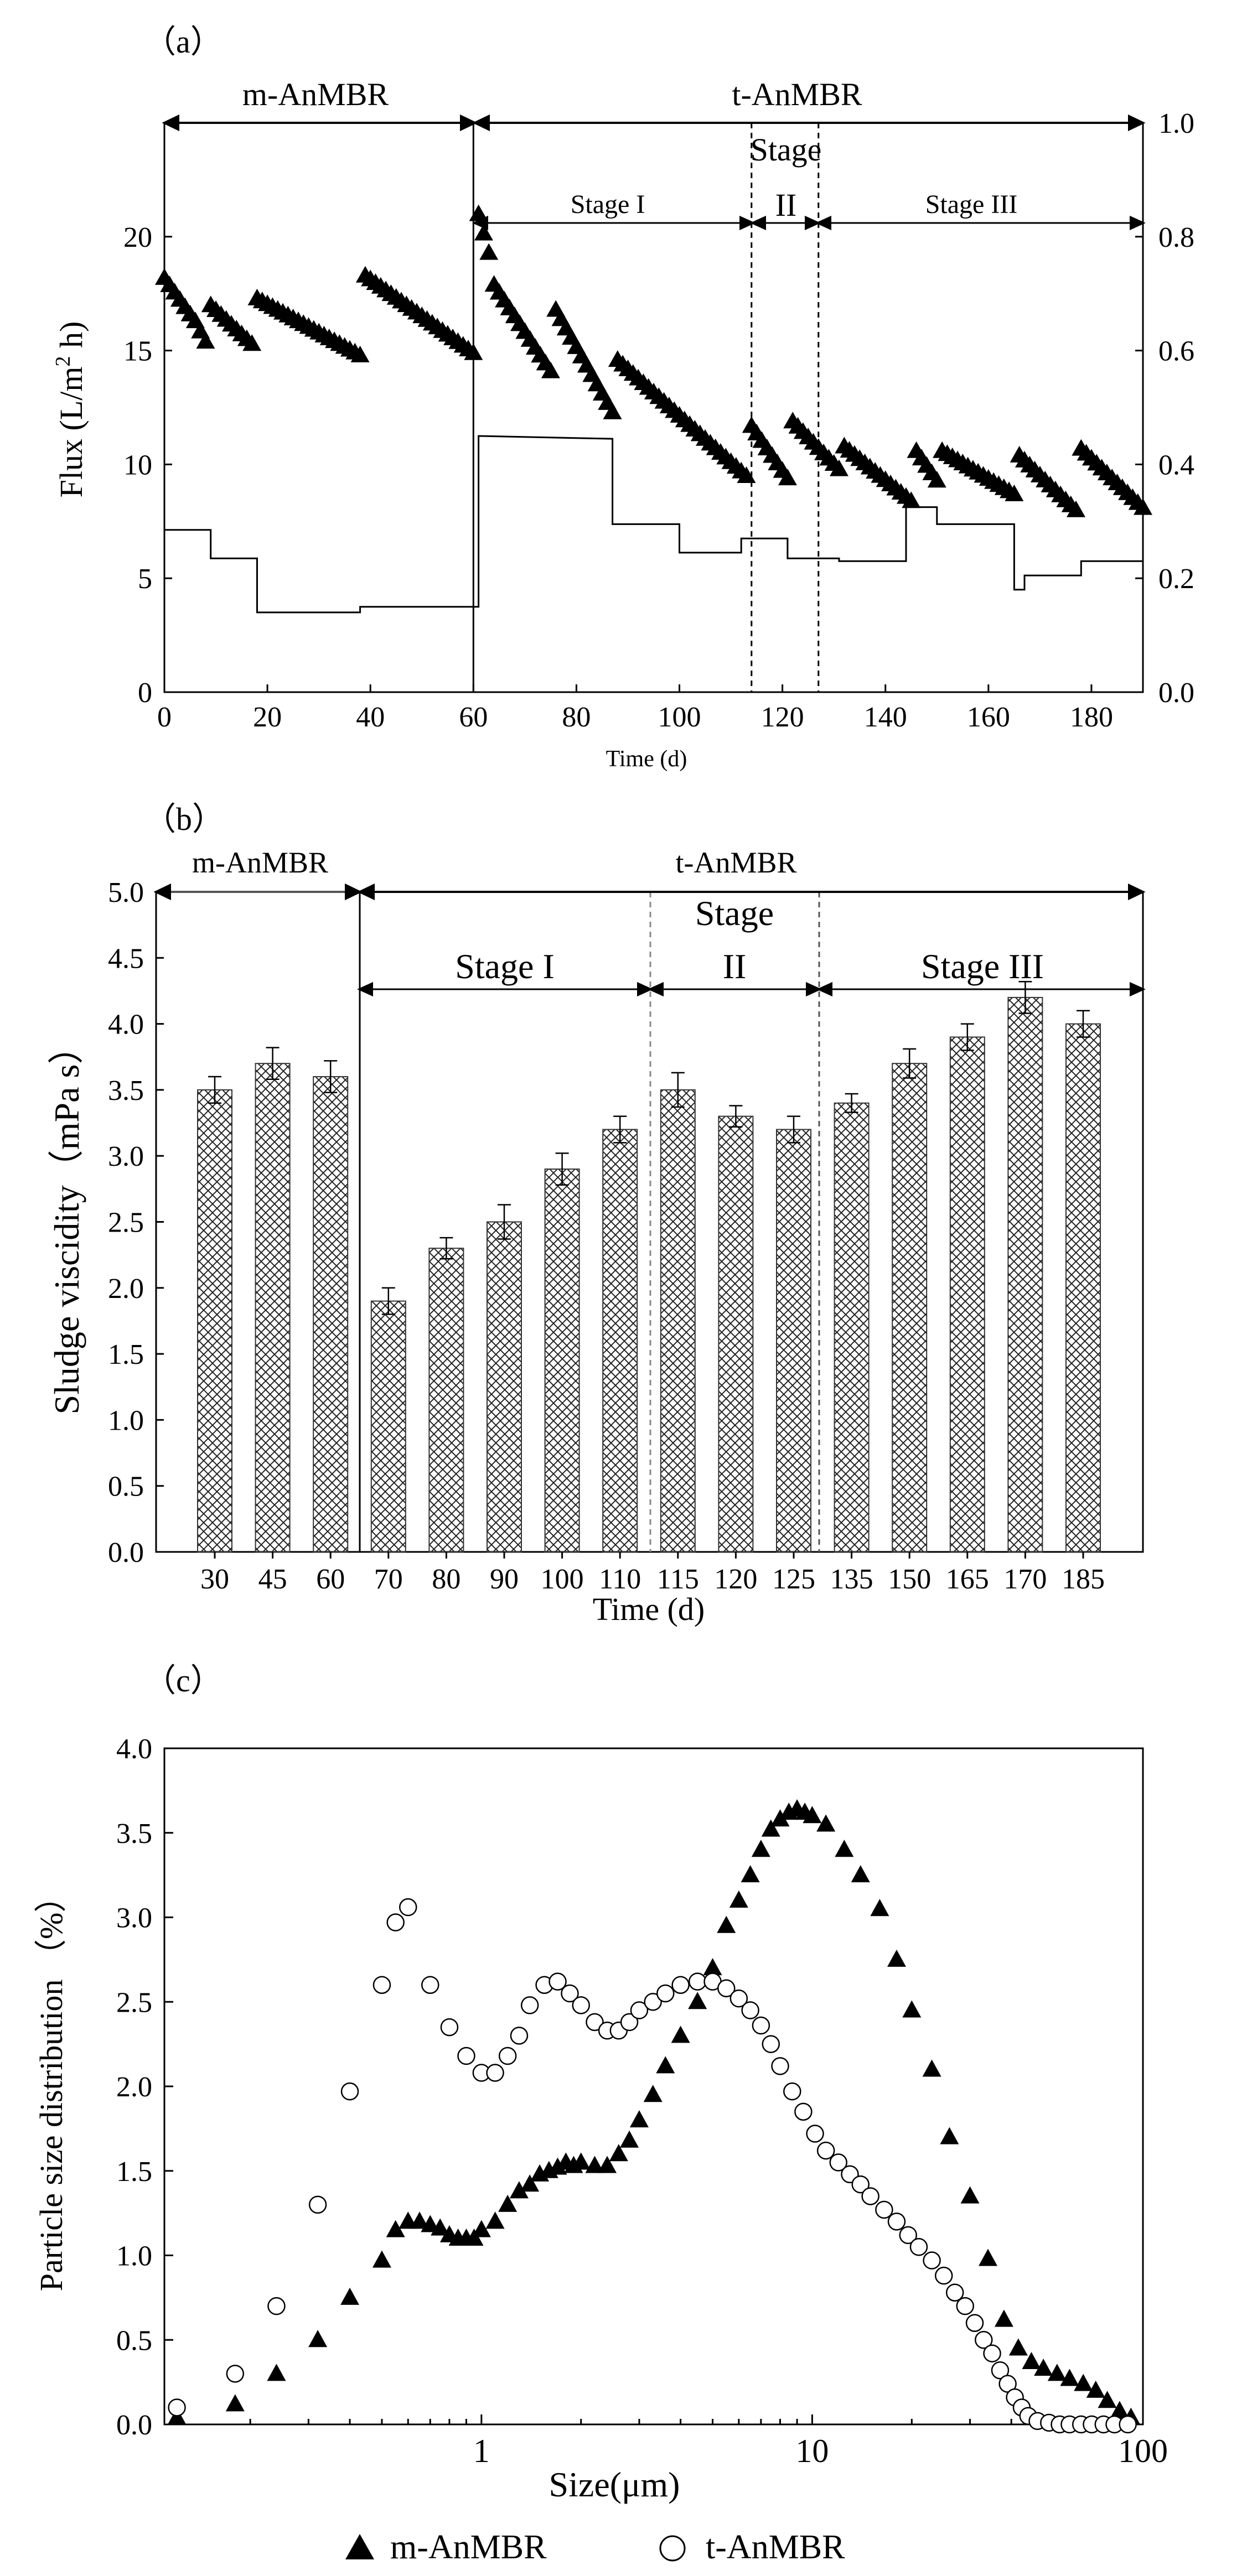 The width and height of the screenshot is (1247, 2576). I want to click on y-tick-label: 3.5, so click(134, 1834).